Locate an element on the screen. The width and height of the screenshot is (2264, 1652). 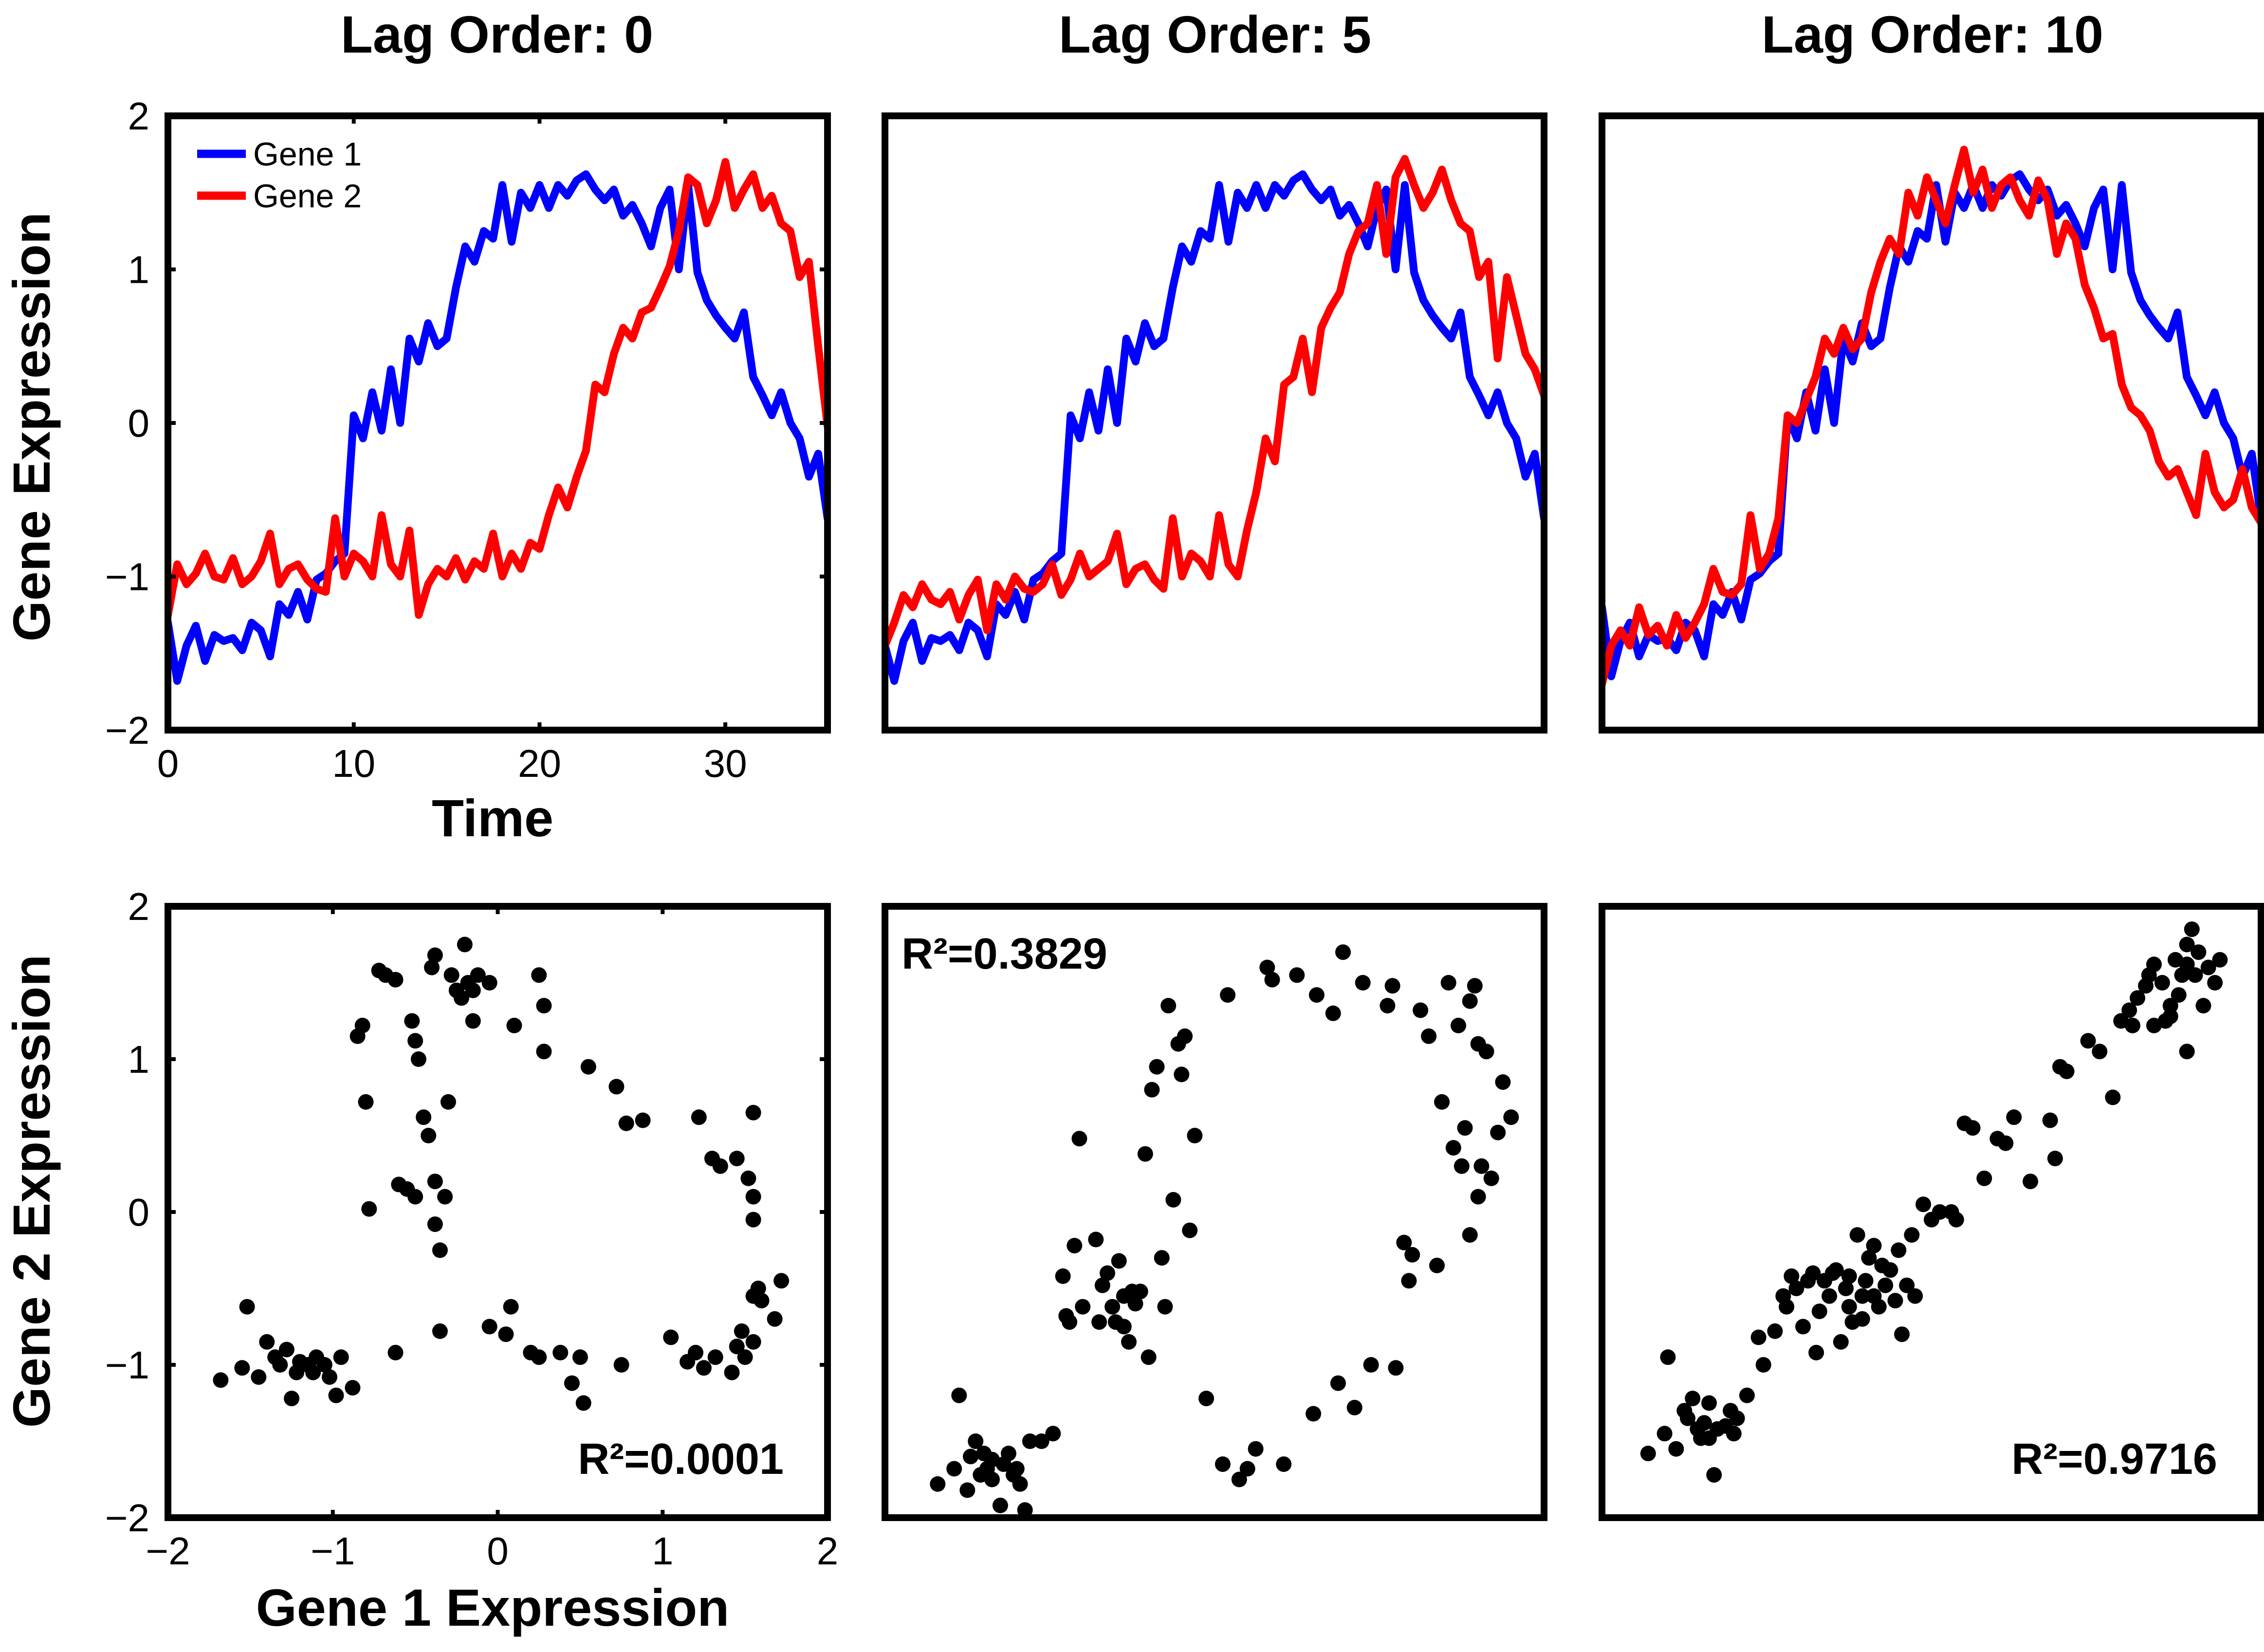
legend-label-gene-1: Gene 1 is located at coordinates (307, 154).